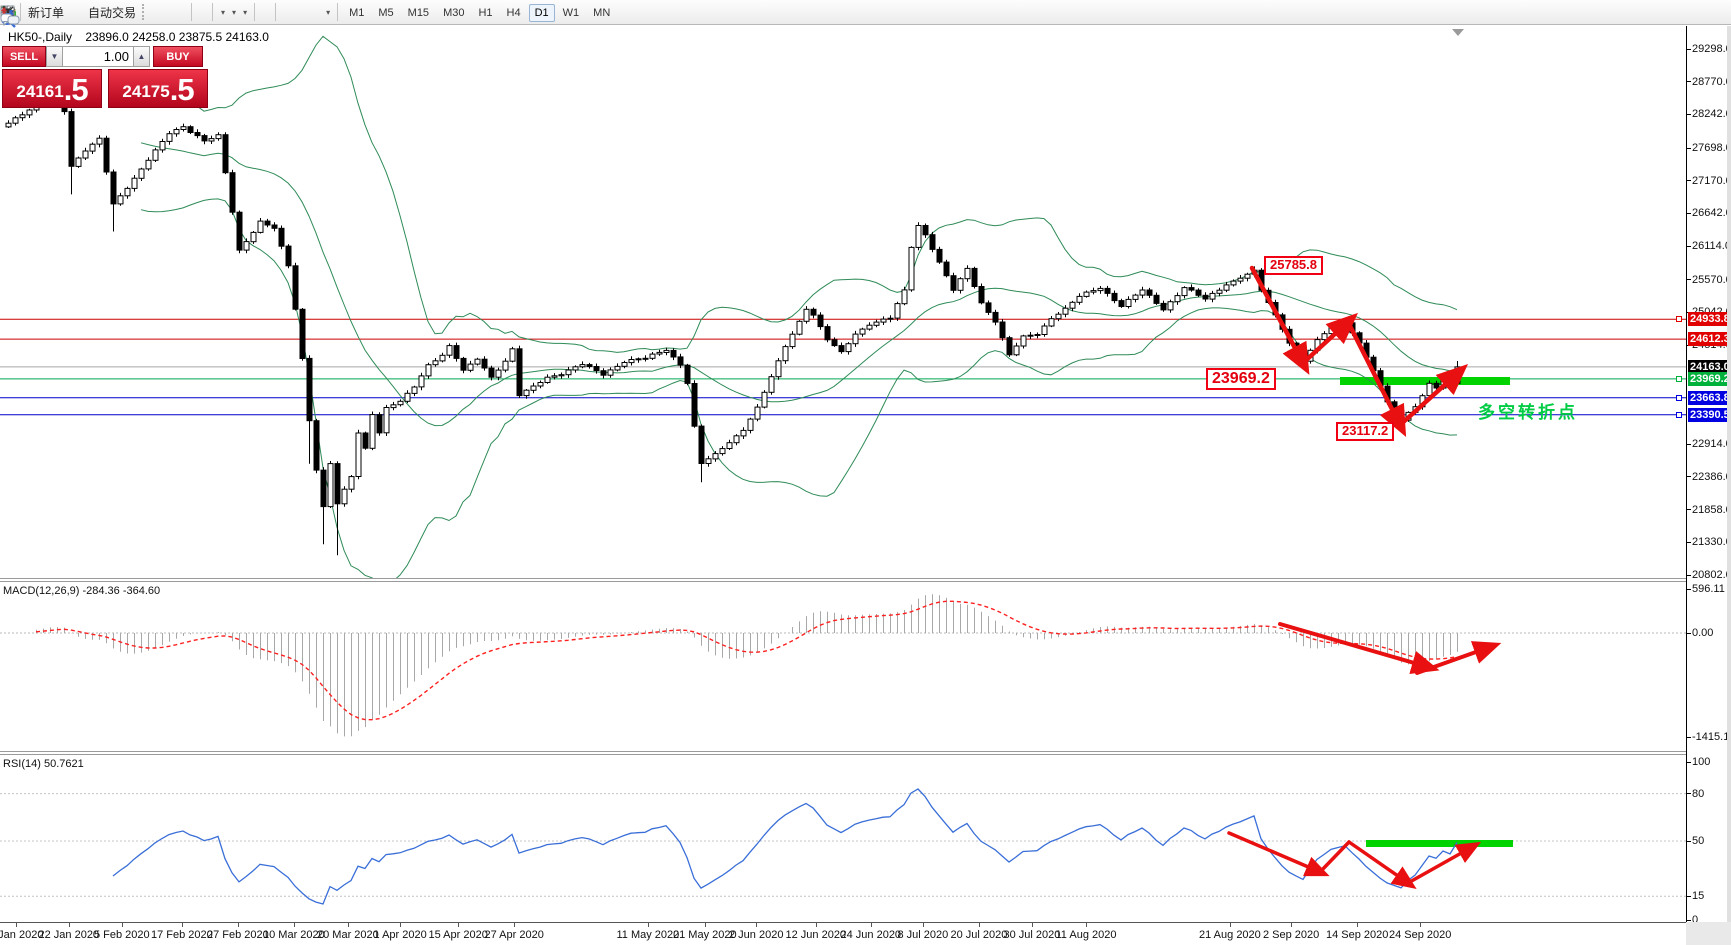  What do you see at coordinates (386, 13) in the screenshot?
I see `timeframe-button-m5: M5` at bounding box center [386, 13].